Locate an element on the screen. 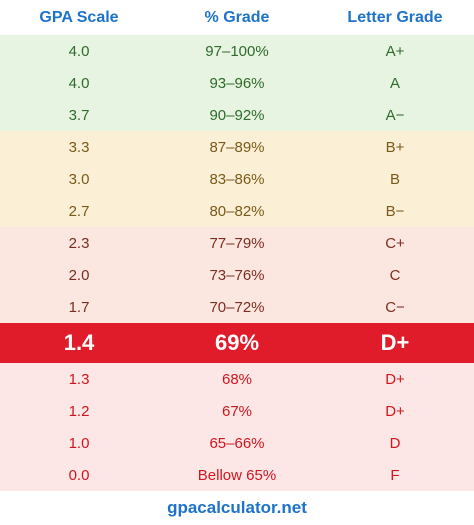 This screenshot has width=474, height=525. percent-cell: 80–82% is located at coordinates (237, 211).